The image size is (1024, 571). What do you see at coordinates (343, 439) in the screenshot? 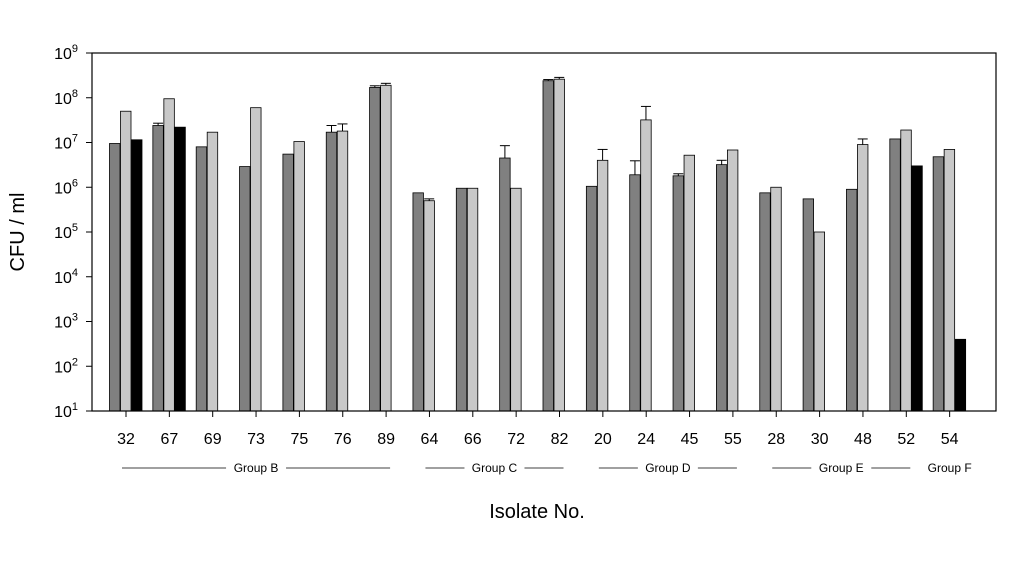
I see `x-tick-label: 76` at bounding box center [343, 439].